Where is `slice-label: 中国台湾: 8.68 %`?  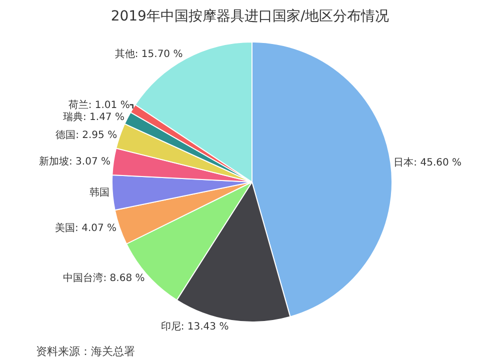 slice-label: 中国台湾: 8.68 % is located at coordinates (104, 278).